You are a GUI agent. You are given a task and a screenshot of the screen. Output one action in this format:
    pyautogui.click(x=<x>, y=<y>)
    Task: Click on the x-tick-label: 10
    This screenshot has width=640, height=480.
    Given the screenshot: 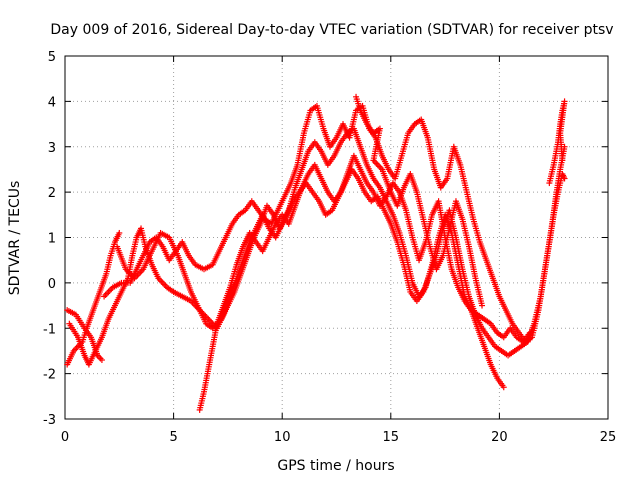 What is the action you would take?
    pyautogui.click(x=282, y=437)
    